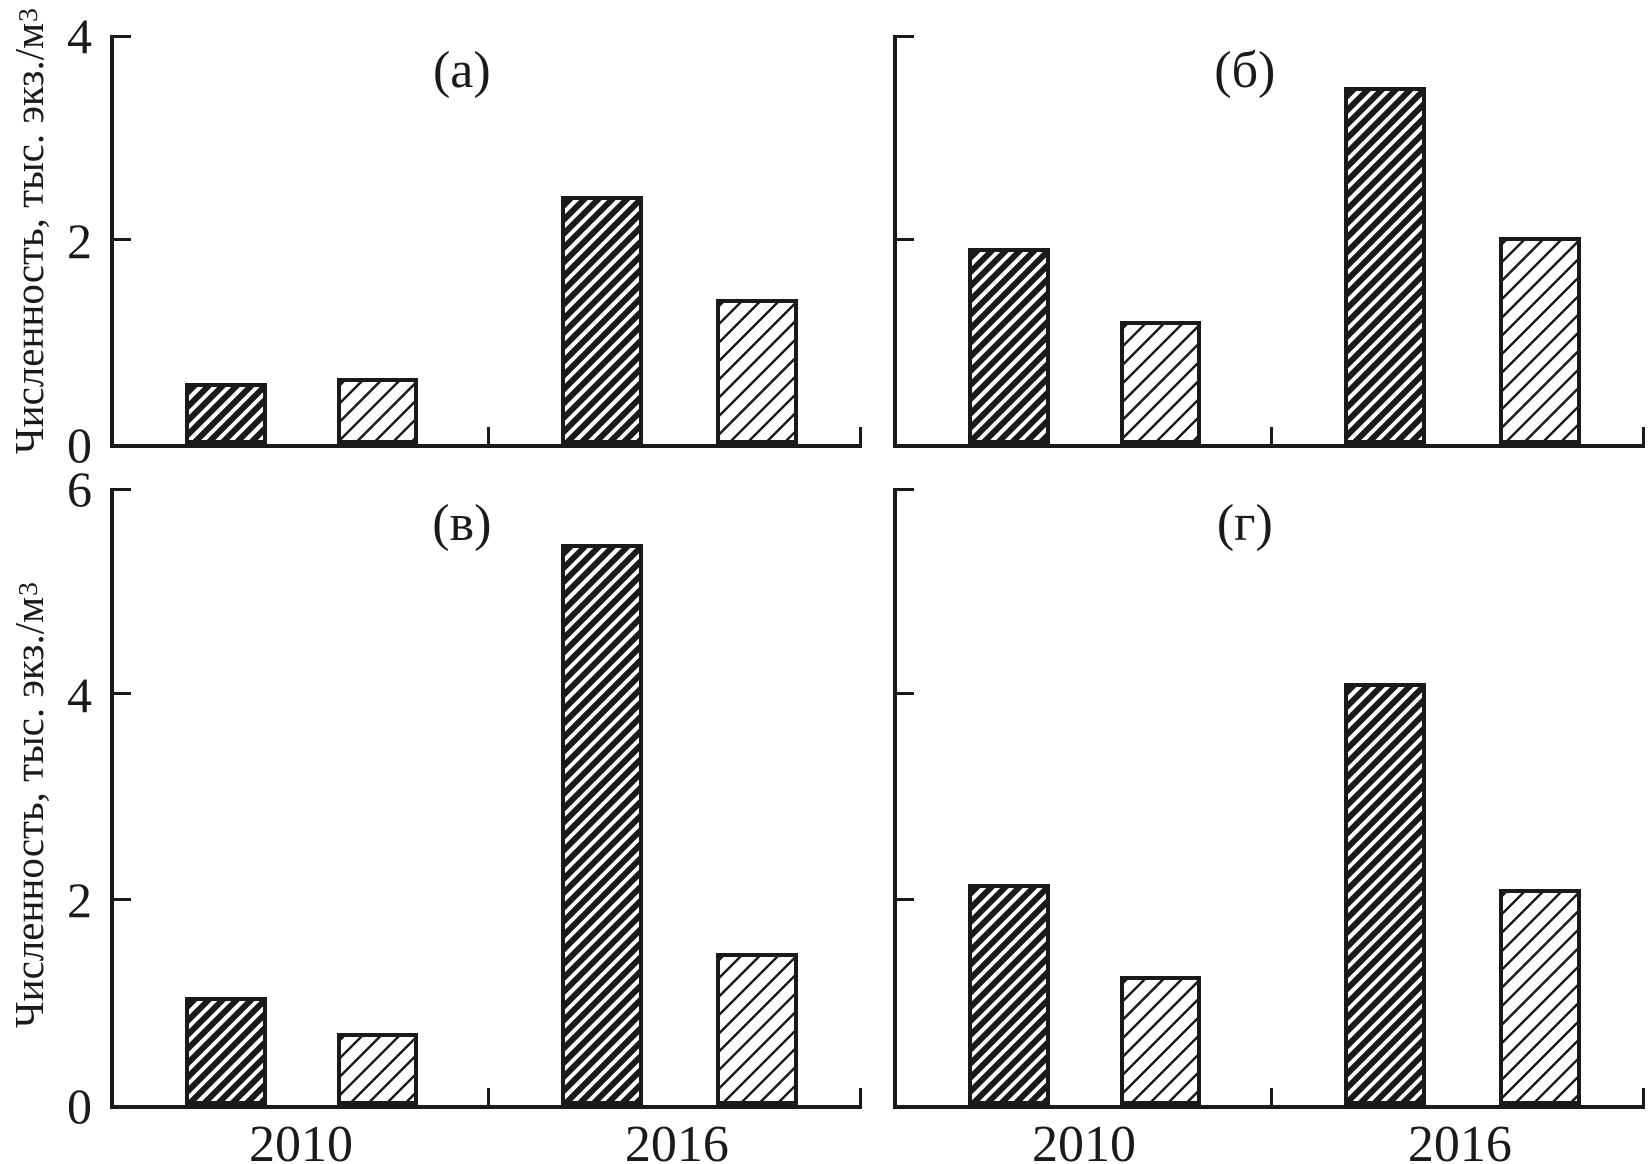 This screenshot has height=1164, width=1652. I want to click on bar-a-2010-light-hatch, so click(377, 410).